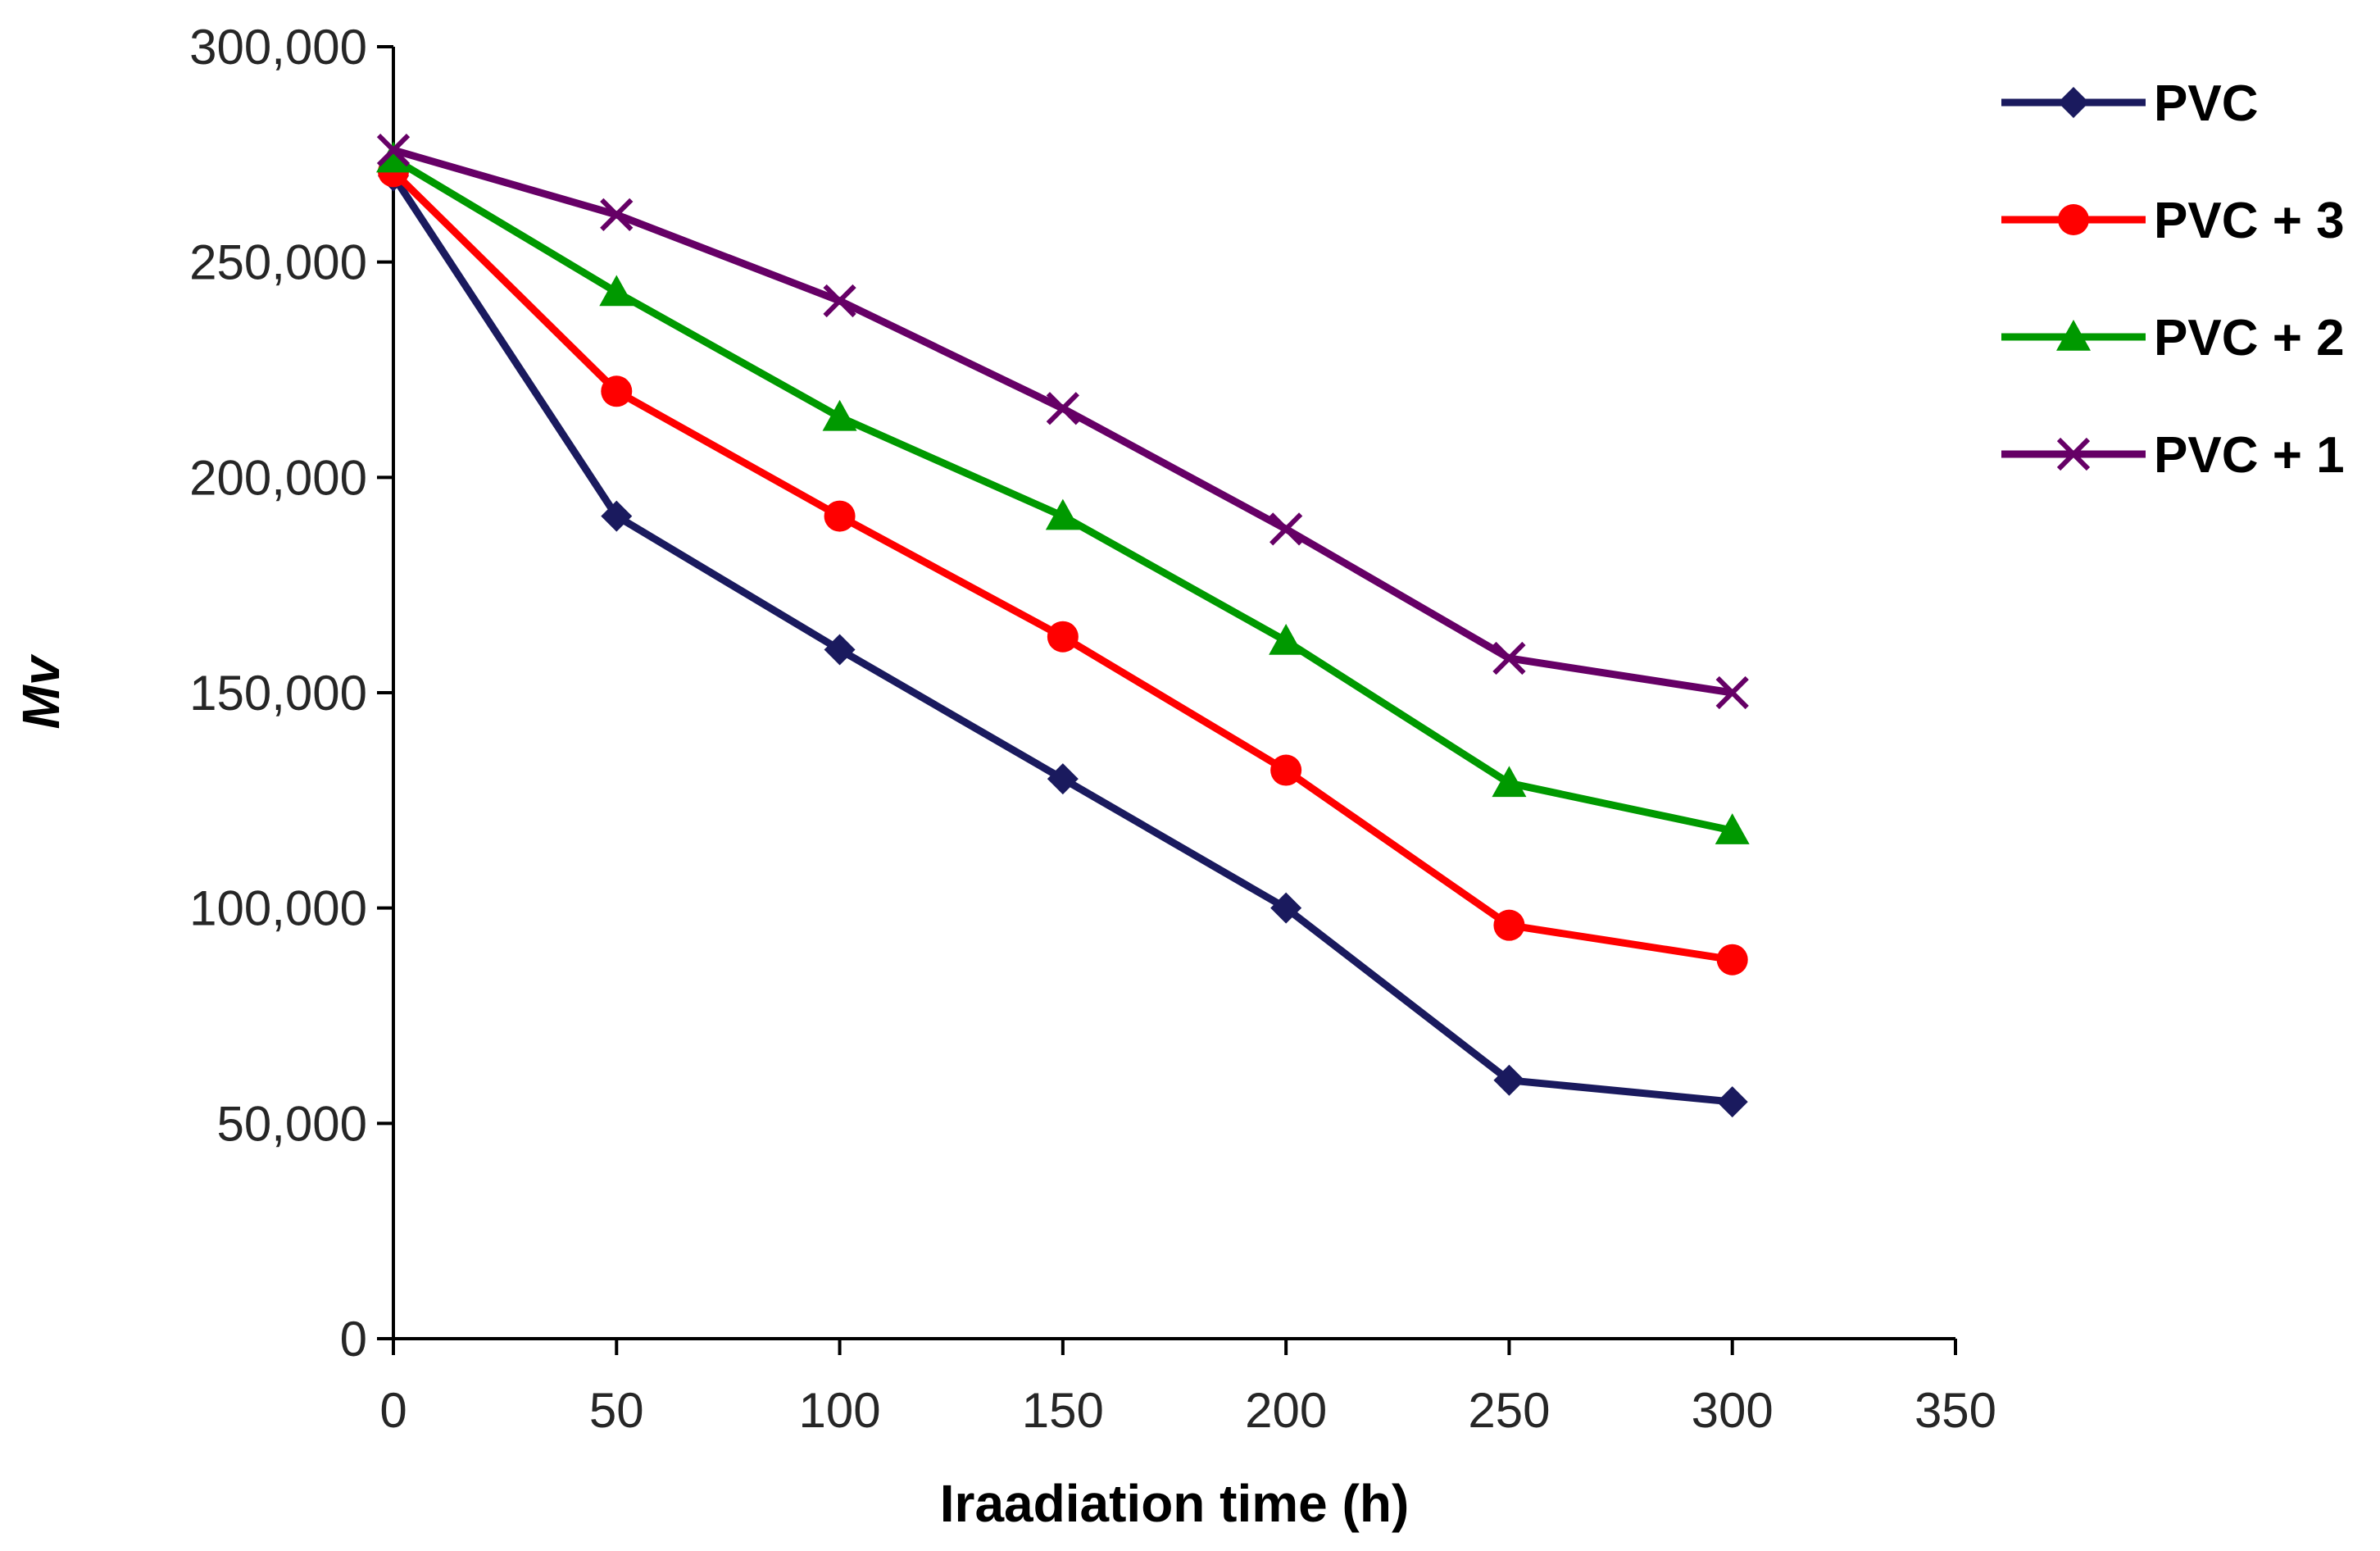  I want to click on x-tick-label: 200, so click(1286, 1410).